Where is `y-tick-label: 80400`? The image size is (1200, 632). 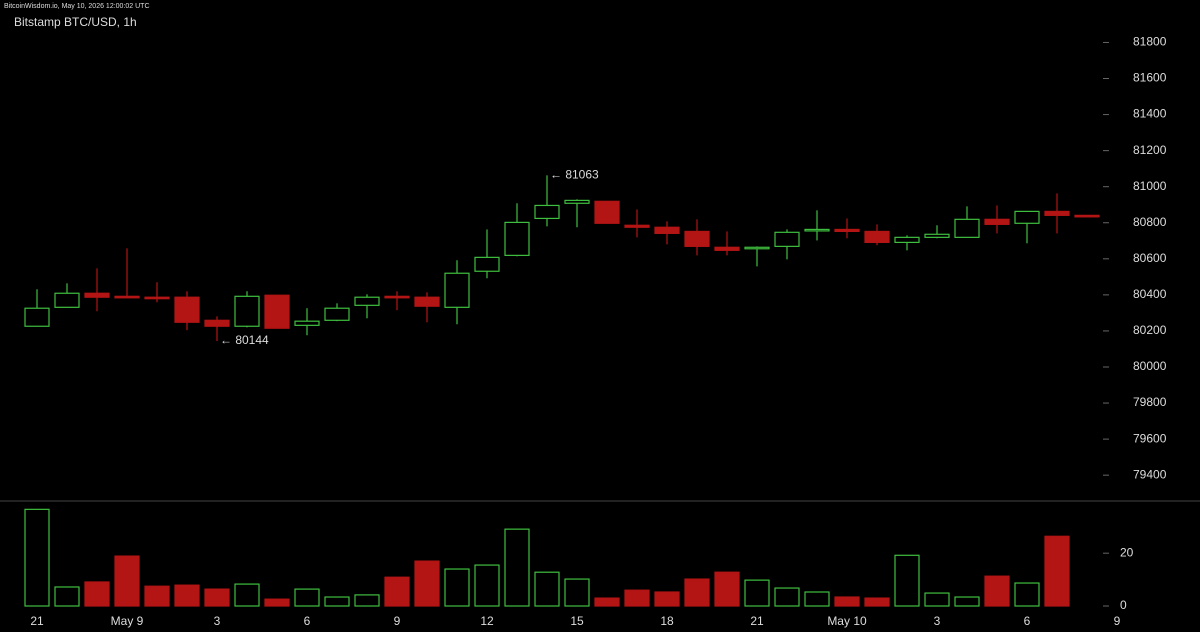
y-tick-label: 80400 is located at coordinates (1150, 294).